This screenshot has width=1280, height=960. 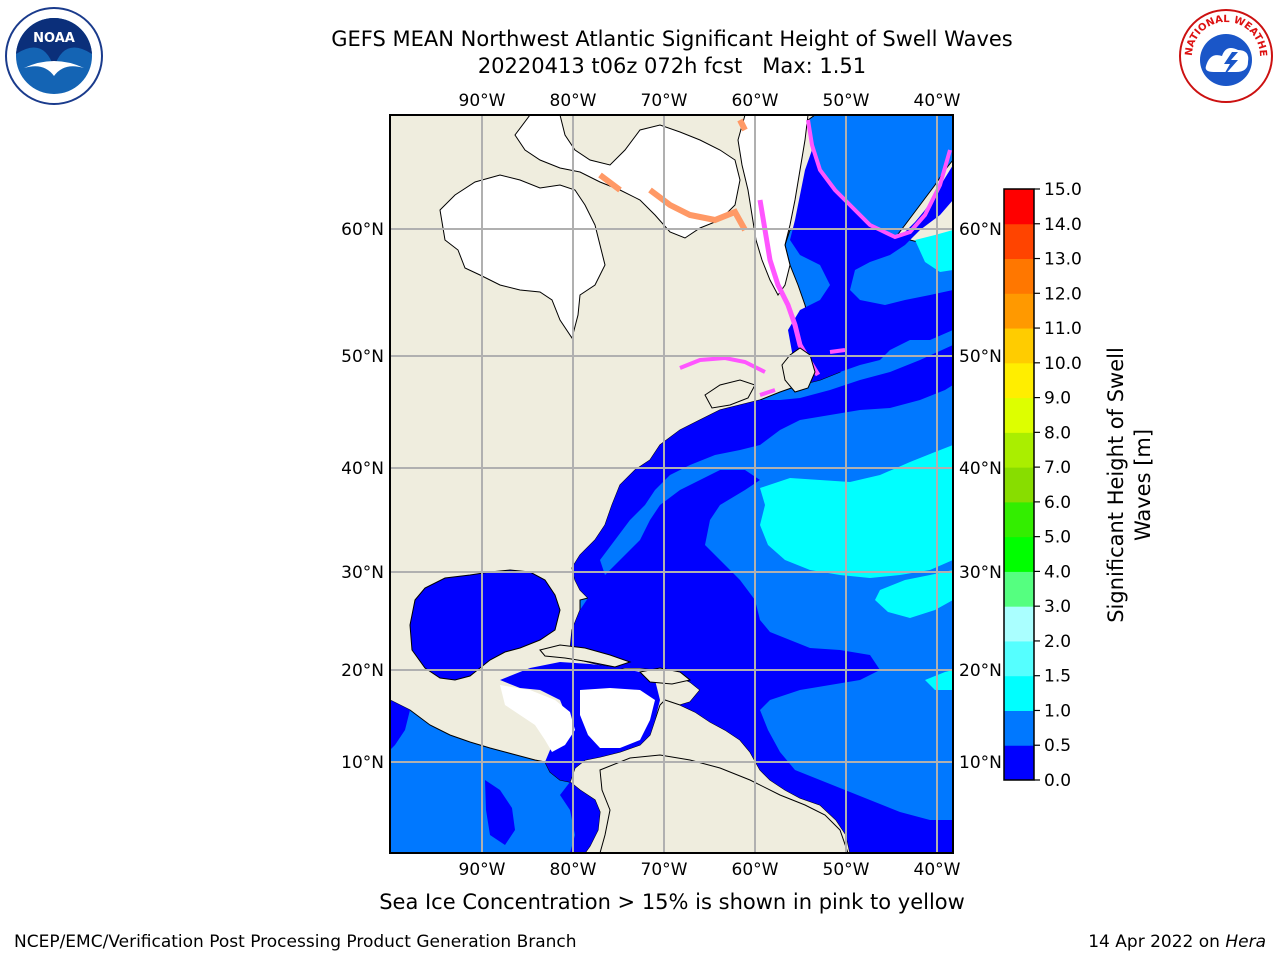 What do you see at coordinates (1057, 399) in the screenshot?
I see `colorbar-tick-label: 9.0` at bounding box center [1057, 399].